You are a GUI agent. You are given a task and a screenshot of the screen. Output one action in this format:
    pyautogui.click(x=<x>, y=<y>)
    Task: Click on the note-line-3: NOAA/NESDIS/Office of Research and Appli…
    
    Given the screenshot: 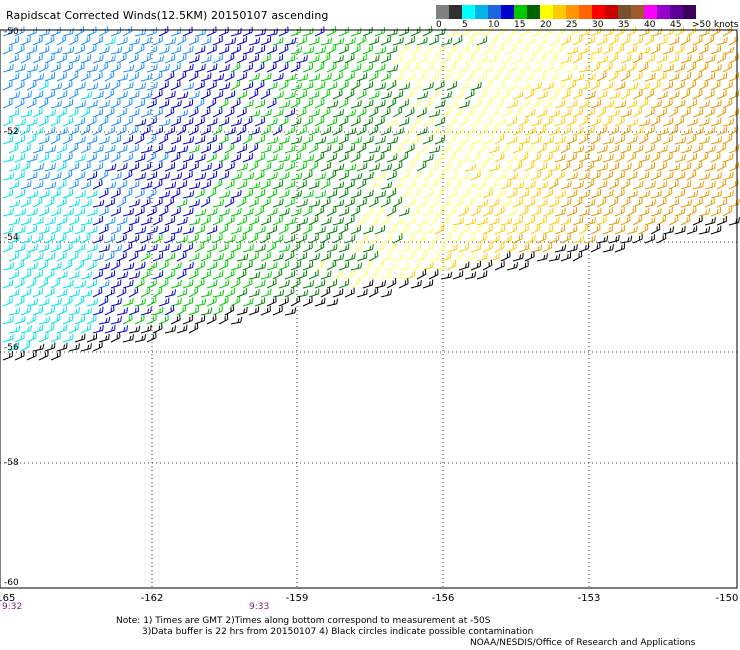 What is the action you would take?
    pyautogui.click(x=583, y=643)
    